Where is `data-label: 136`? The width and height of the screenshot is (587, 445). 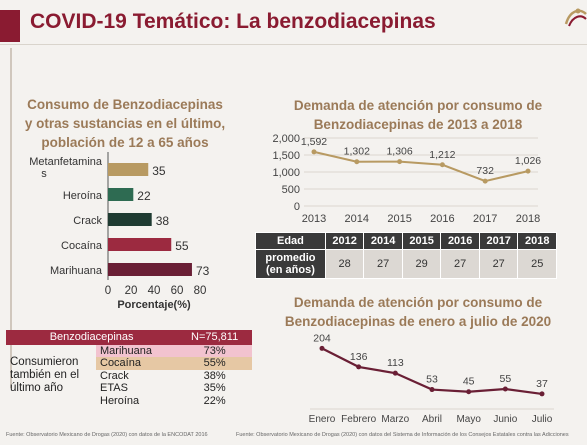
data-label: 136 is located at coordinates (359, 357).